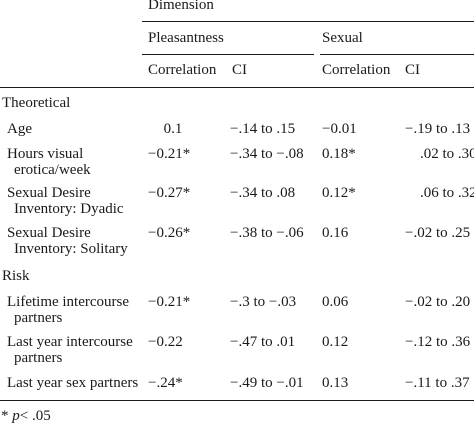  Describe the element at coordinates (169, 193) in the screenshot. I see `pleasantness-correlation-cell: −0.27*` at that location.